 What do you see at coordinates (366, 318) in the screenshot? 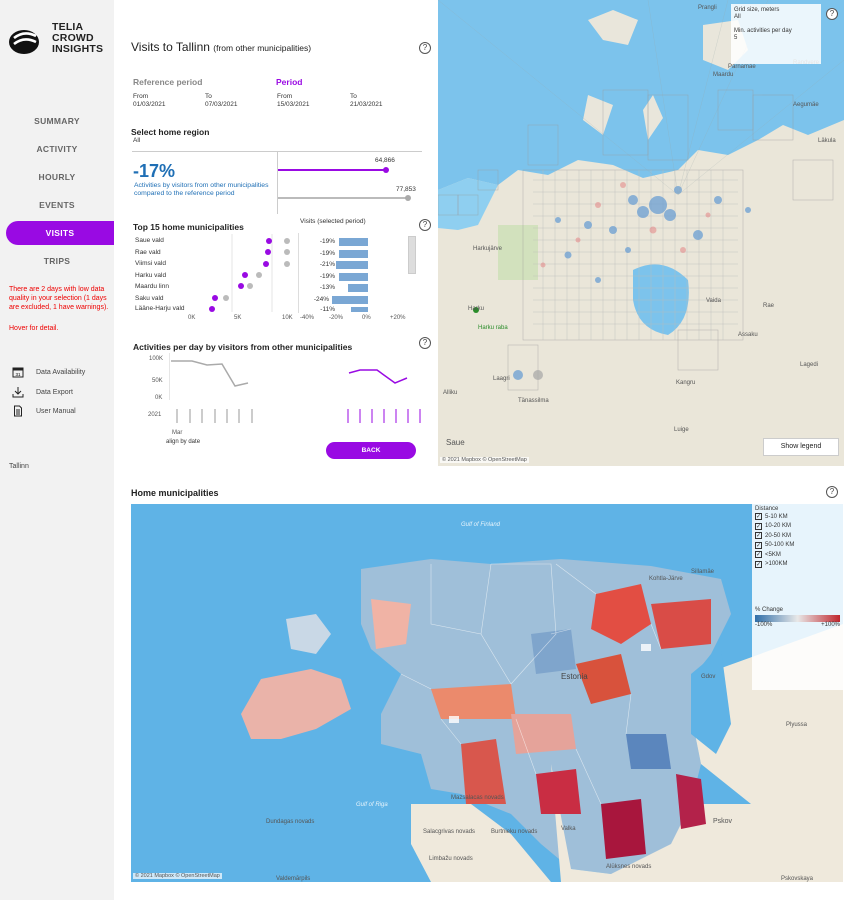
I see `tick-label: 0%` at bounding box center [366, 318].